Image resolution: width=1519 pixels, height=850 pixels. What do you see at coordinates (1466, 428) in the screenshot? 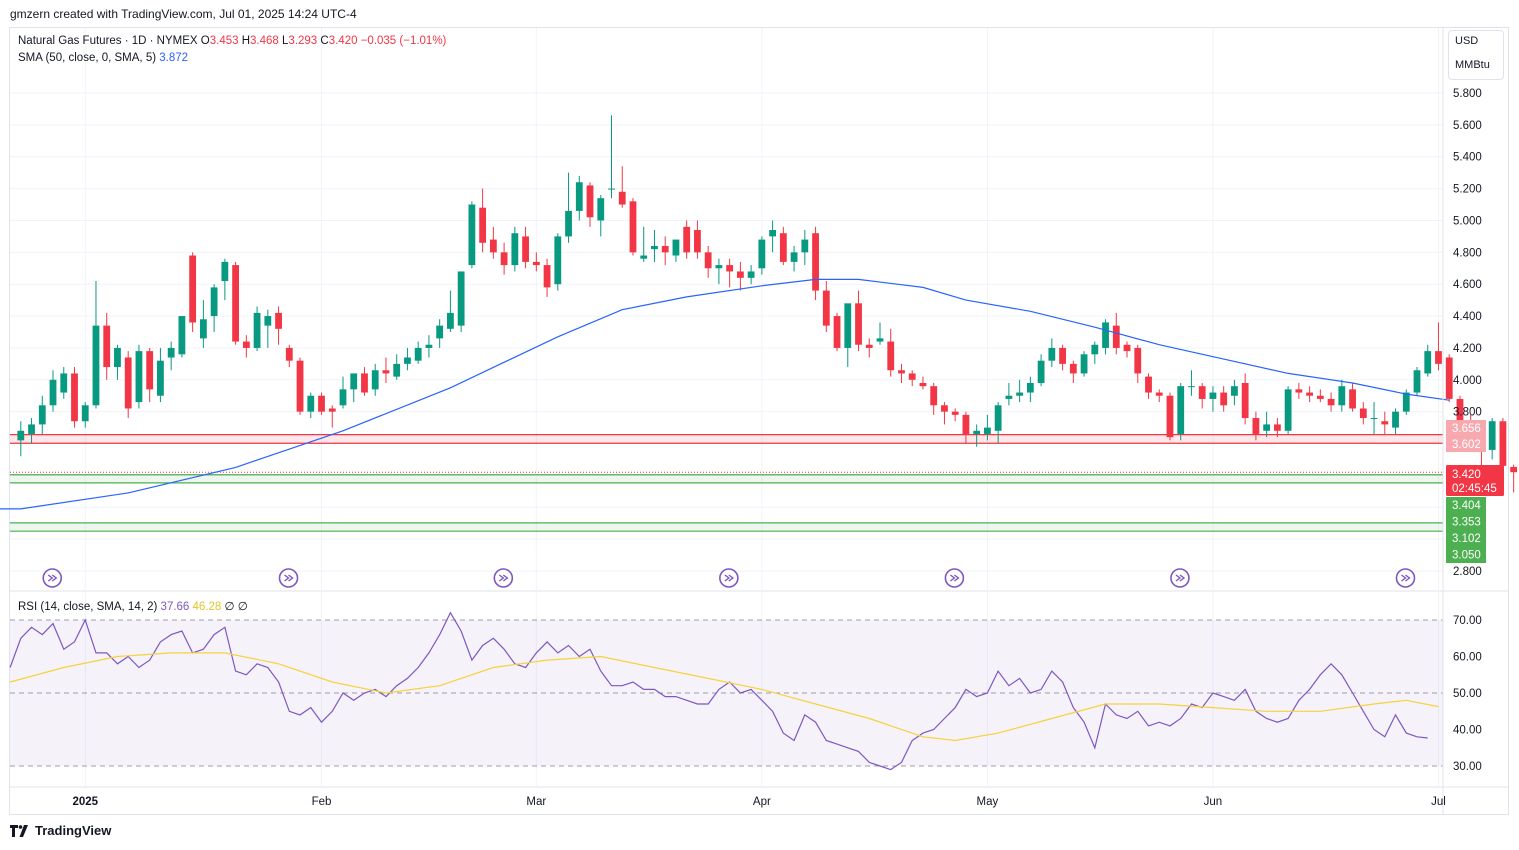
I see `badge-red-upper-bg` at bounding box center [1466, 428].